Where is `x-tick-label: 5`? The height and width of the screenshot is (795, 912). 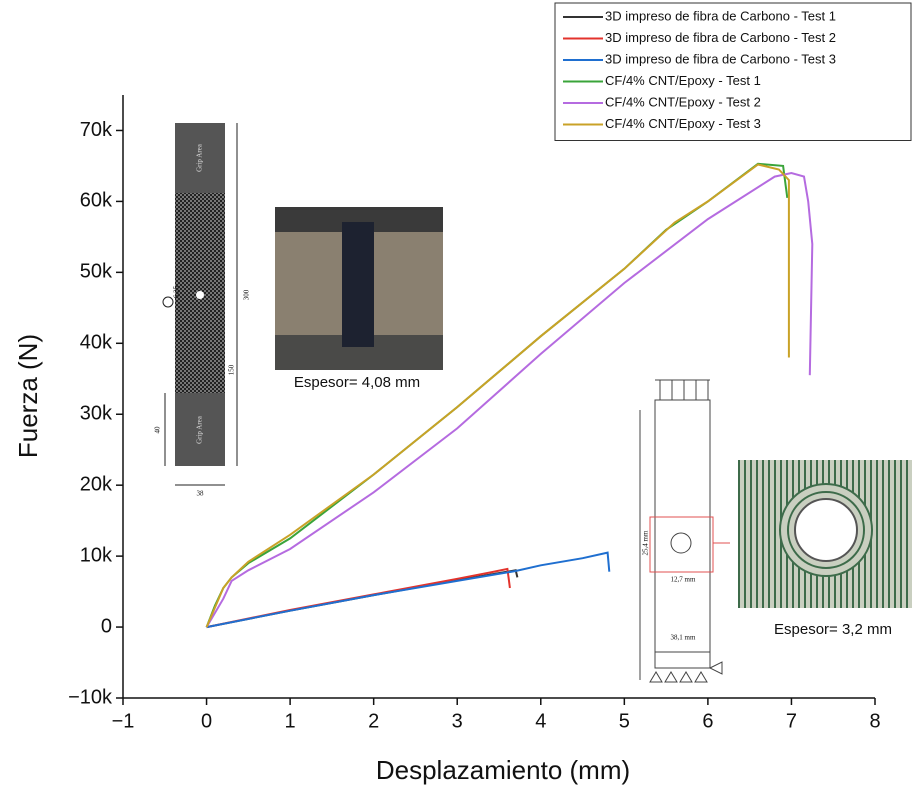
x-tick-label: 5 is located at coordinates (624, 721).